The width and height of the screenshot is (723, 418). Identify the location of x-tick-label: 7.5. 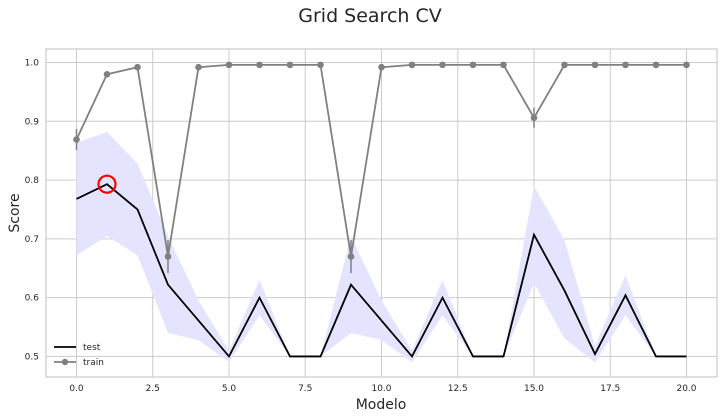
(305, 389).